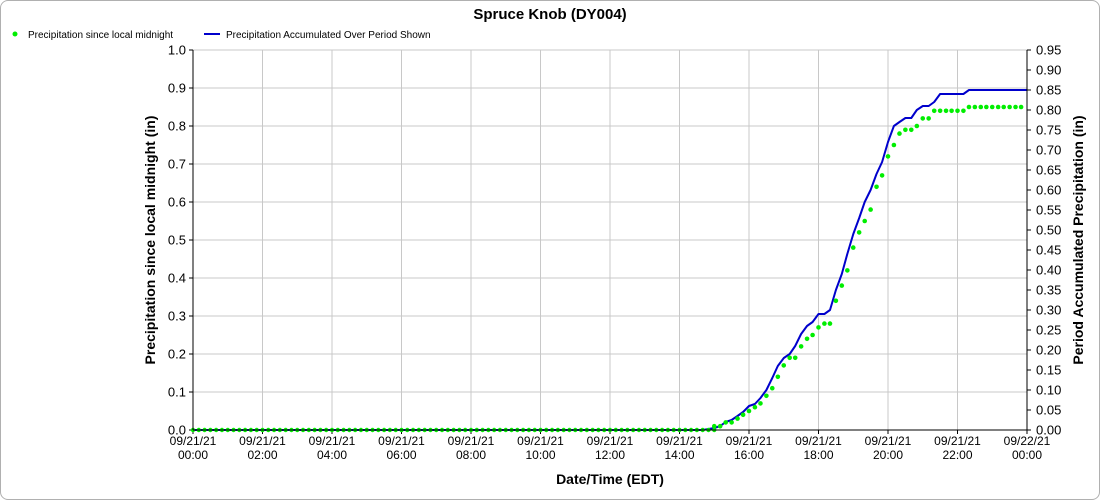  Describe the element at coordinates (177, 240) in the screenshot. I see `left-tick-label: 0.5` at that location.